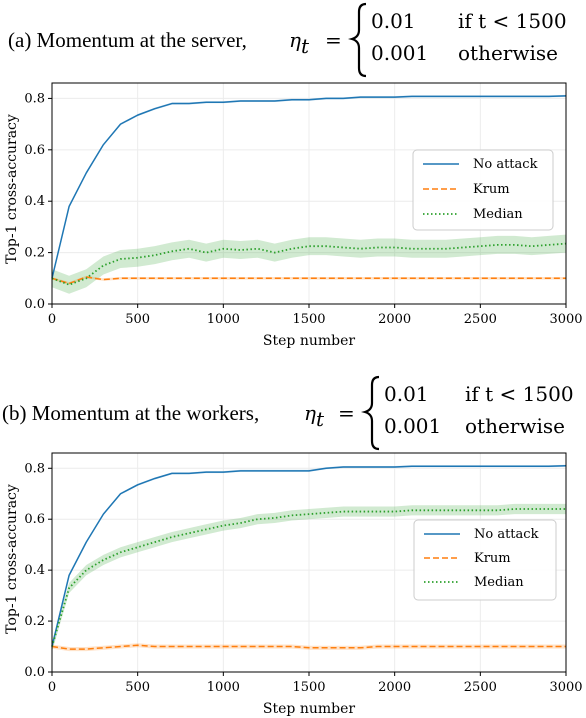  Describe the element at coordinates (305, 46) in the screenshot. I see `panel-a-title-eta-subscript: t` at that location.